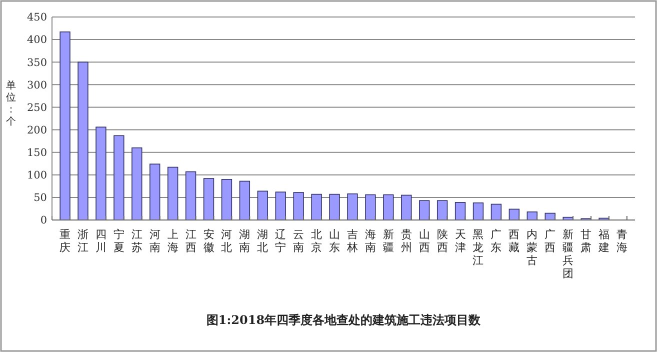  What do you see at coordinates (82, 241) in the screenshot?
I see `x-tick-label: 浙江` at bounding box center [82, 241].